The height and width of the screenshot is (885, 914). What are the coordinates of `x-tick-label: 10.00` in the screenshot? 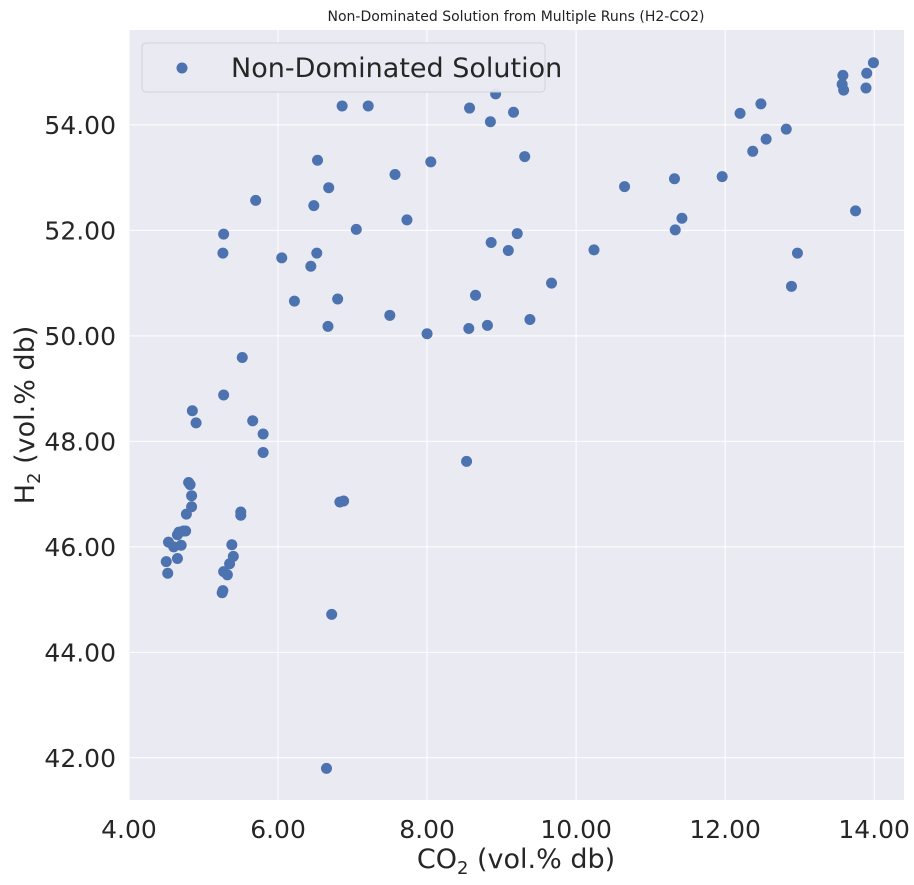 It's located at (576, 829).